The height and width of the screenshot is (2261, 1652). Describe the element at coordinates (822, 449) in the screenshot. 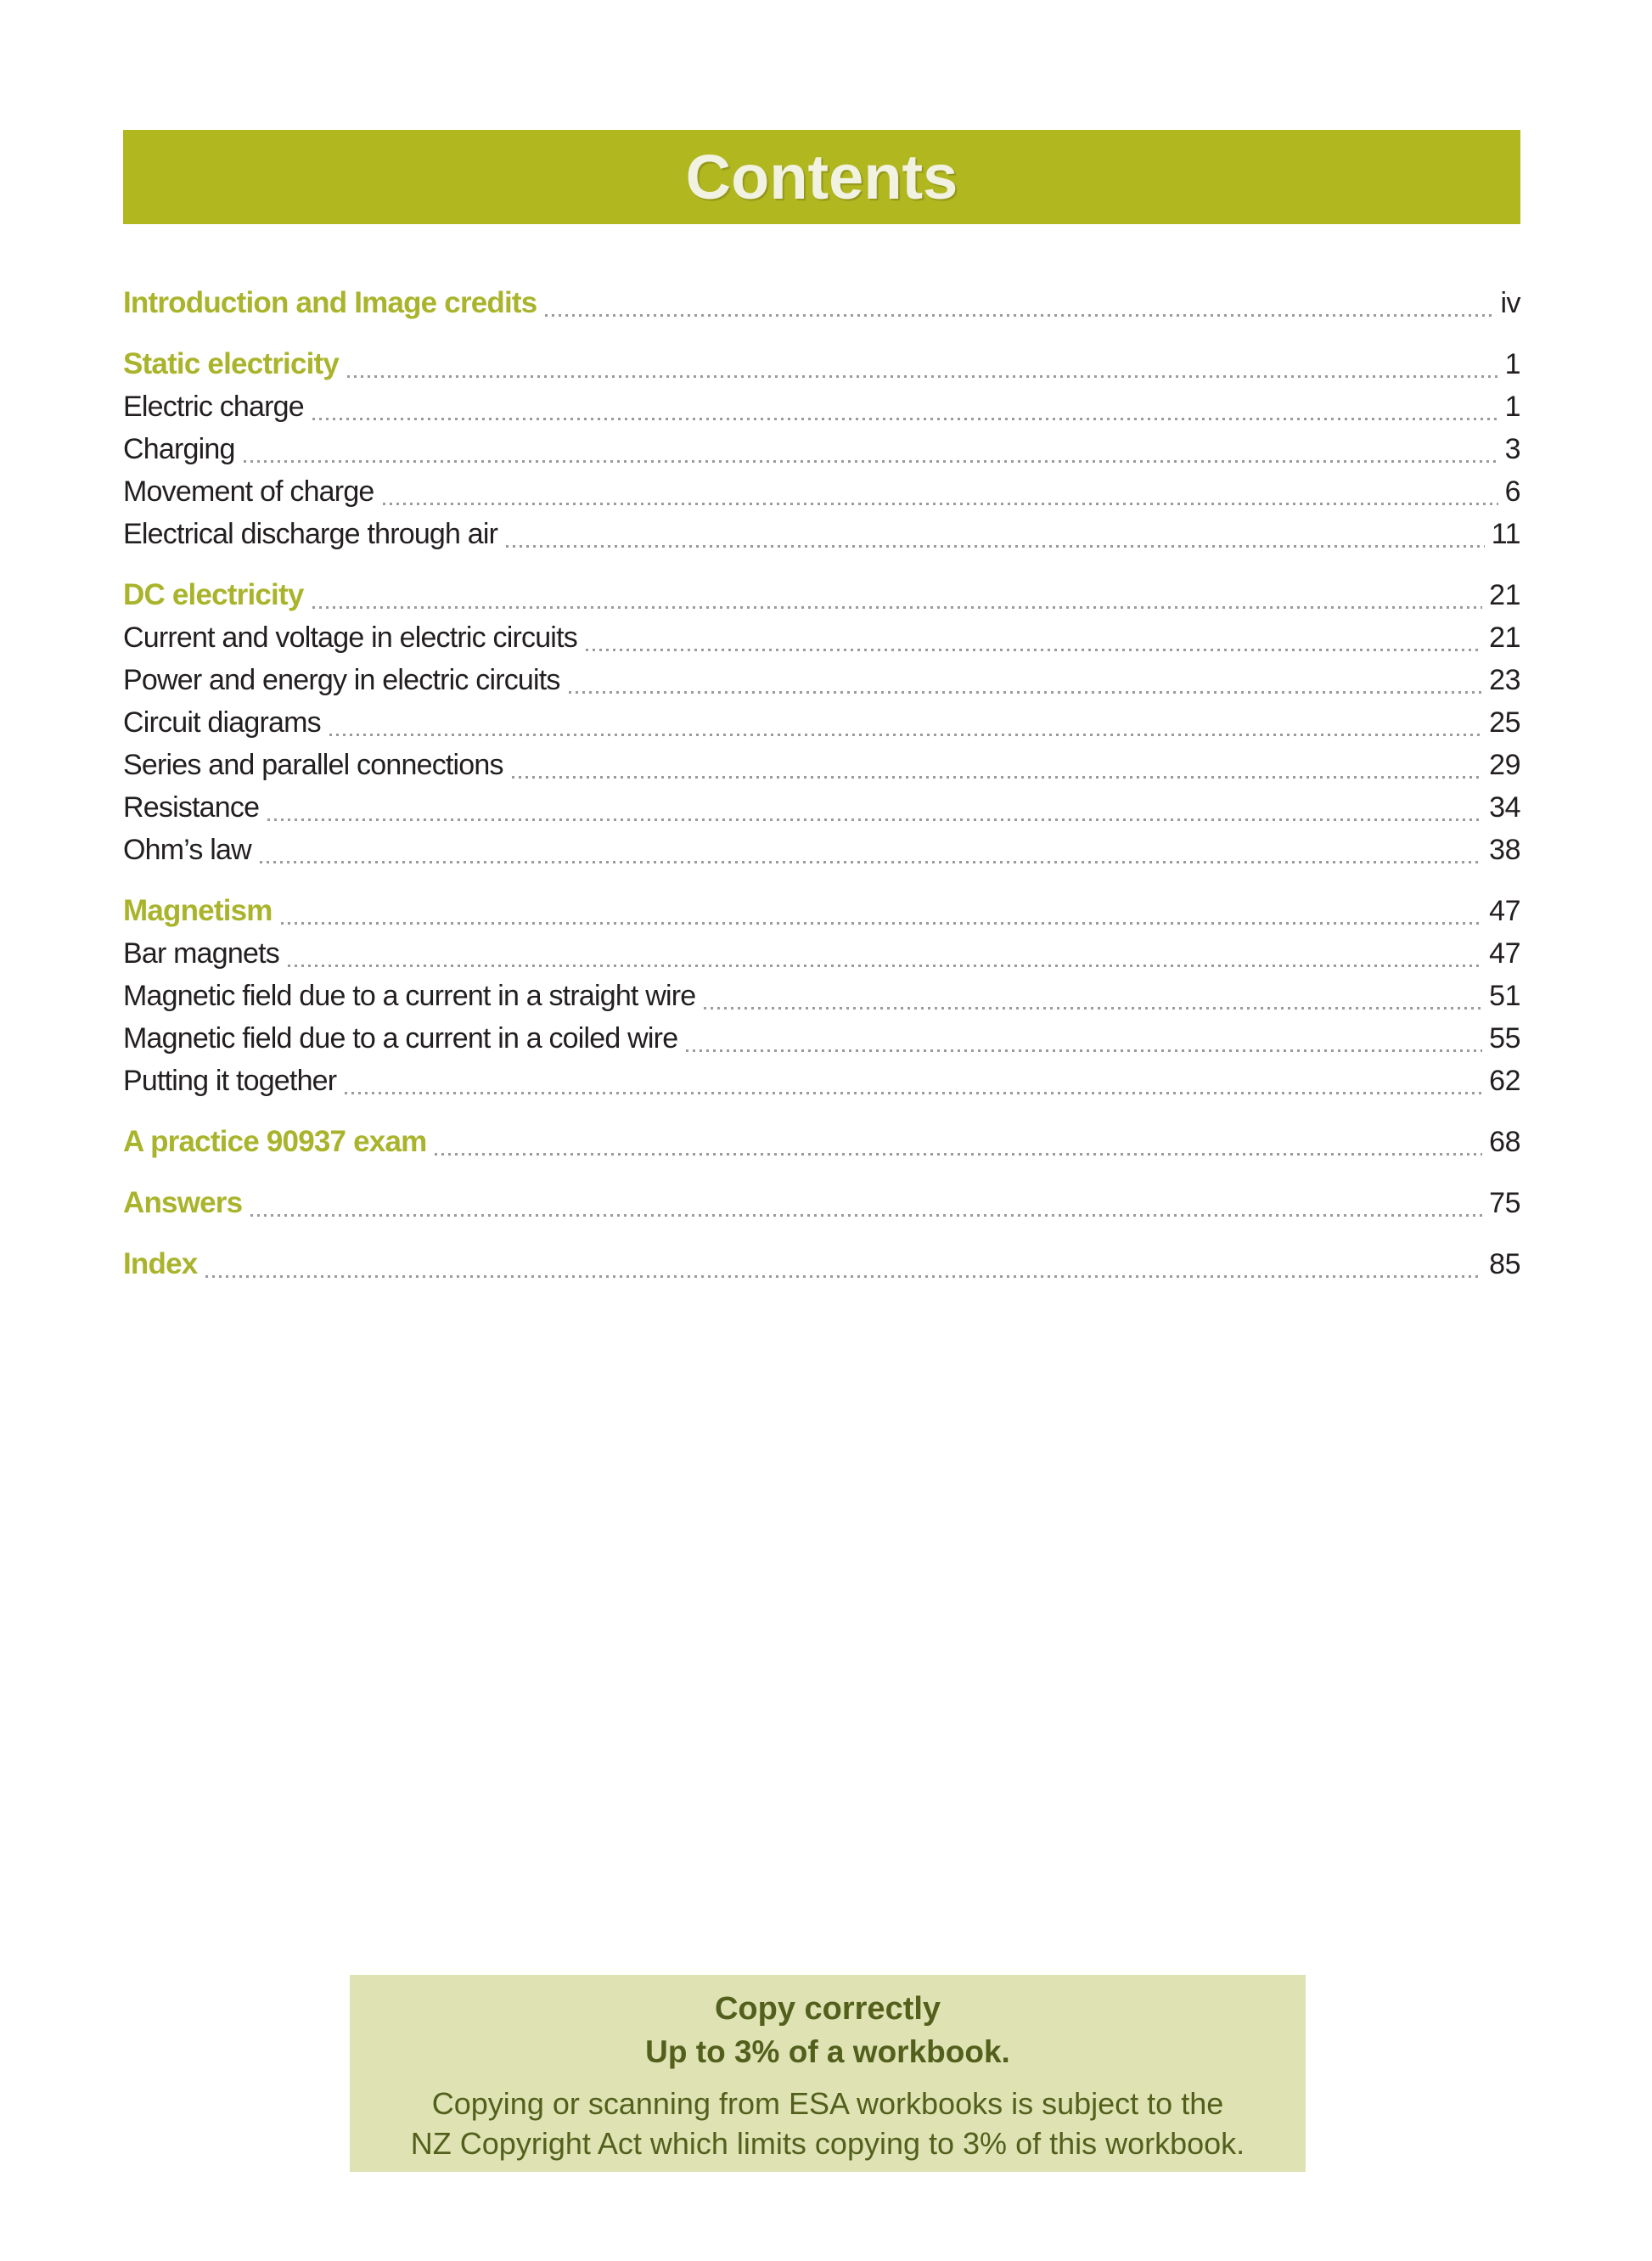

I see `toc-entry: Charging 3` at that location.